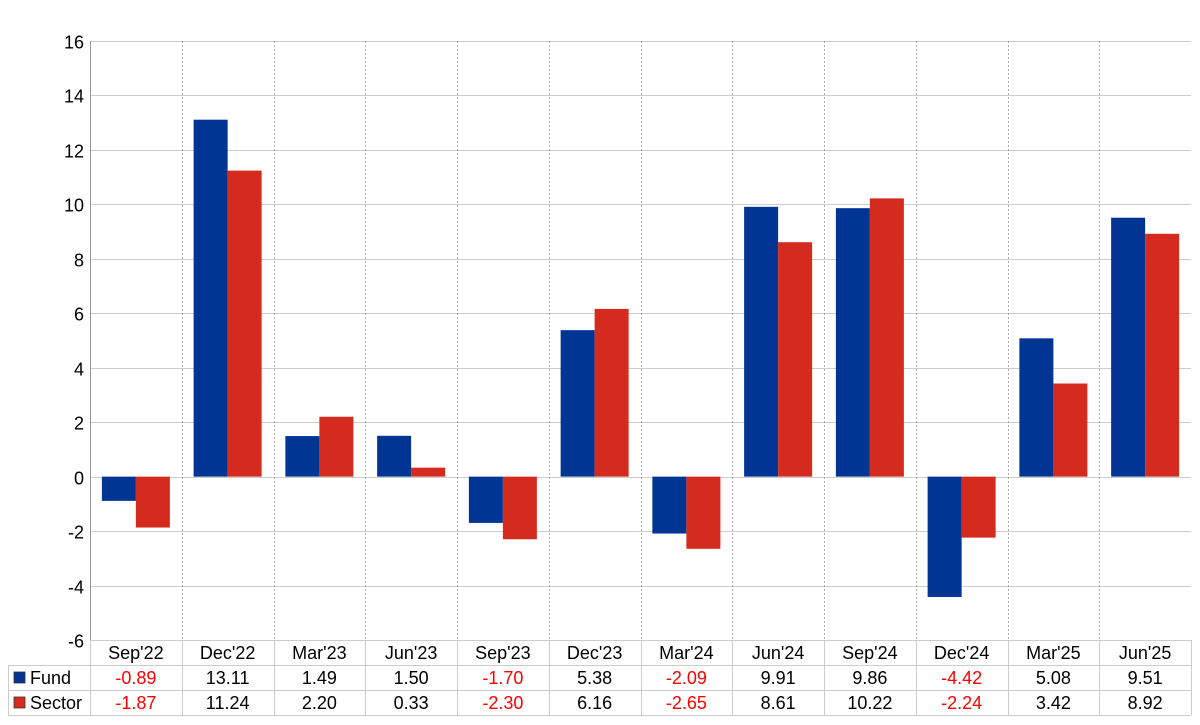 The height and width of the screenshot is (725, 1200). Describe the element at coordinates (19, 702) in the screenshot. I see `legend-swatch-sector` at that location.